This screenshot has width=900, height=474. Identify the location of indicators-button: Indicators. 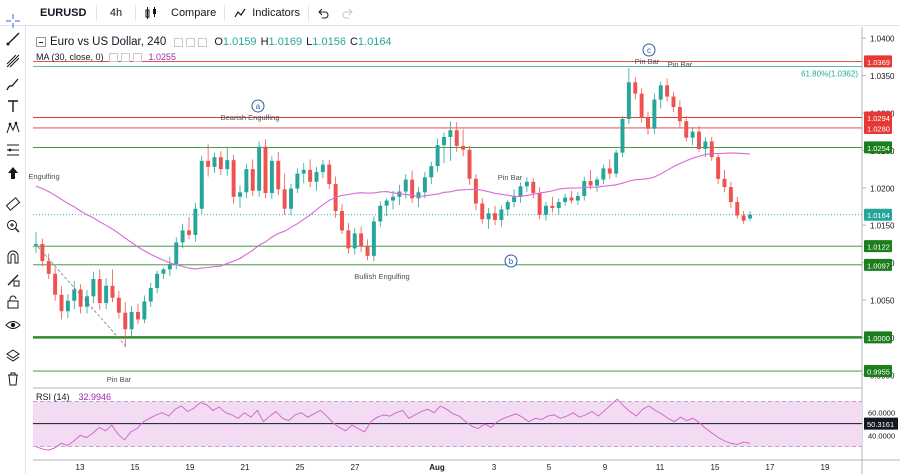
(266, 13).